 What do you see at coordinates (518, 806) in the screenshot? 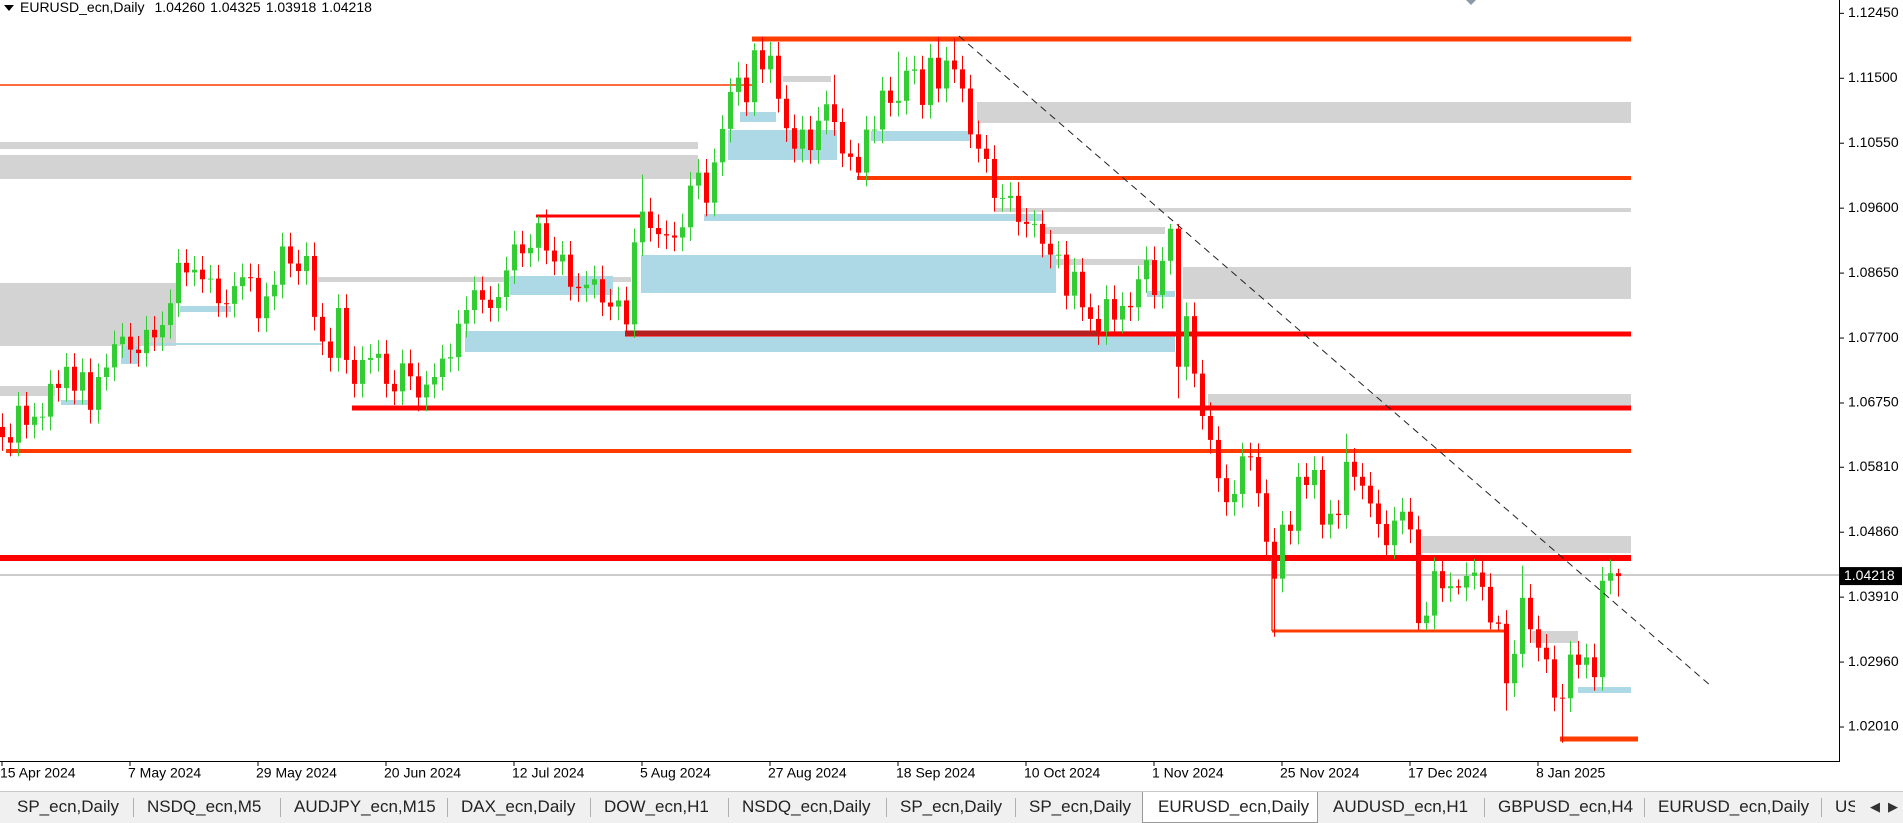
I see `tab: DAX_ecn,Daily` at bounding box center [518, 806].